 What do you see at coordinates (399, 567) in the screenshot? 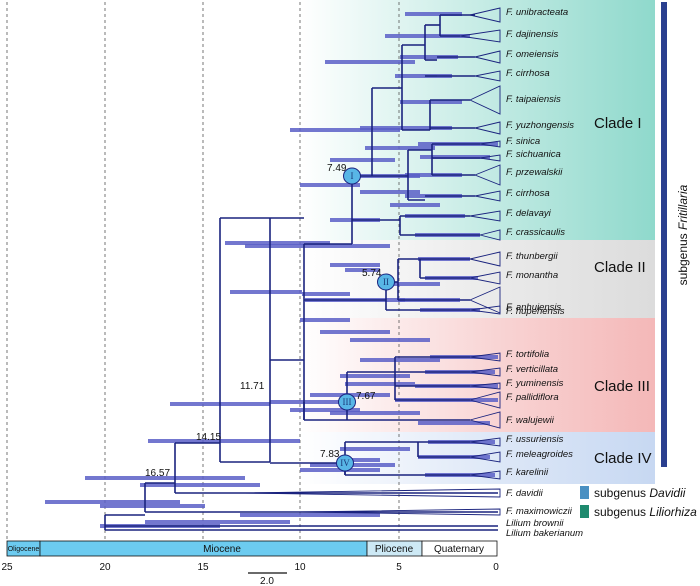
I see `axis-tick-label: 5` at bounding box center [399, 567].